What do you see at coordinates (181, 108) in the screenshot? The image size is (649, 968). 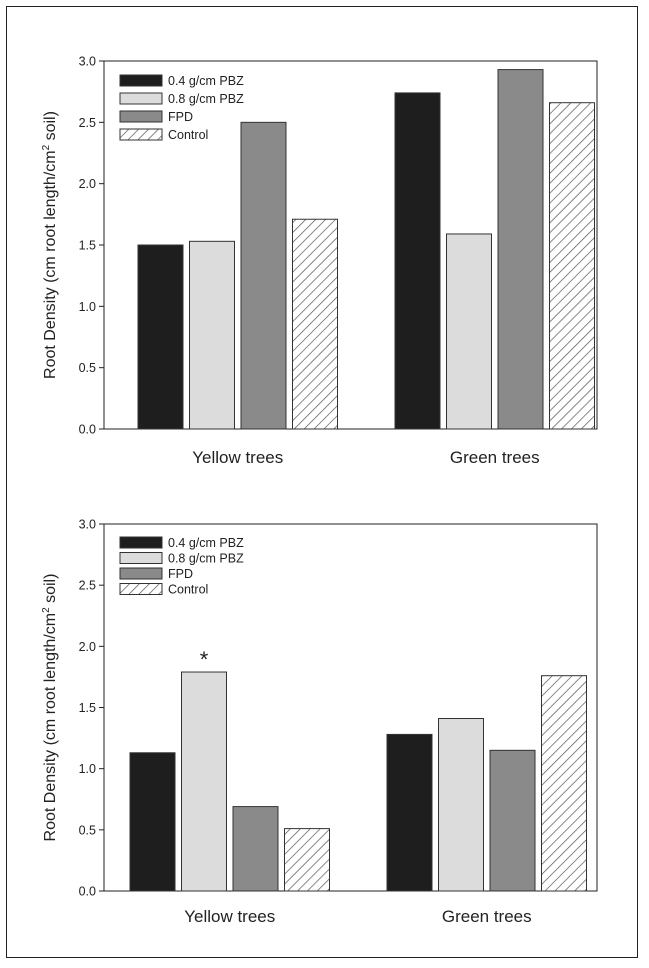 I see `legend: 0.4 g/cm PBZ 0.8 g/cm PBZ FPD Control` at bounding box center [181, 108].